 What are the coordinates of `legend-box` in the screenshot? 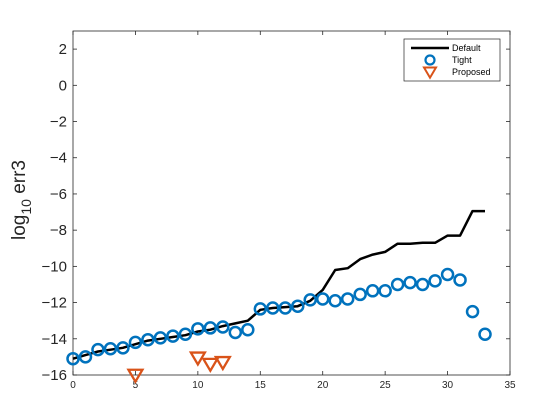 It's located at (452, 60).